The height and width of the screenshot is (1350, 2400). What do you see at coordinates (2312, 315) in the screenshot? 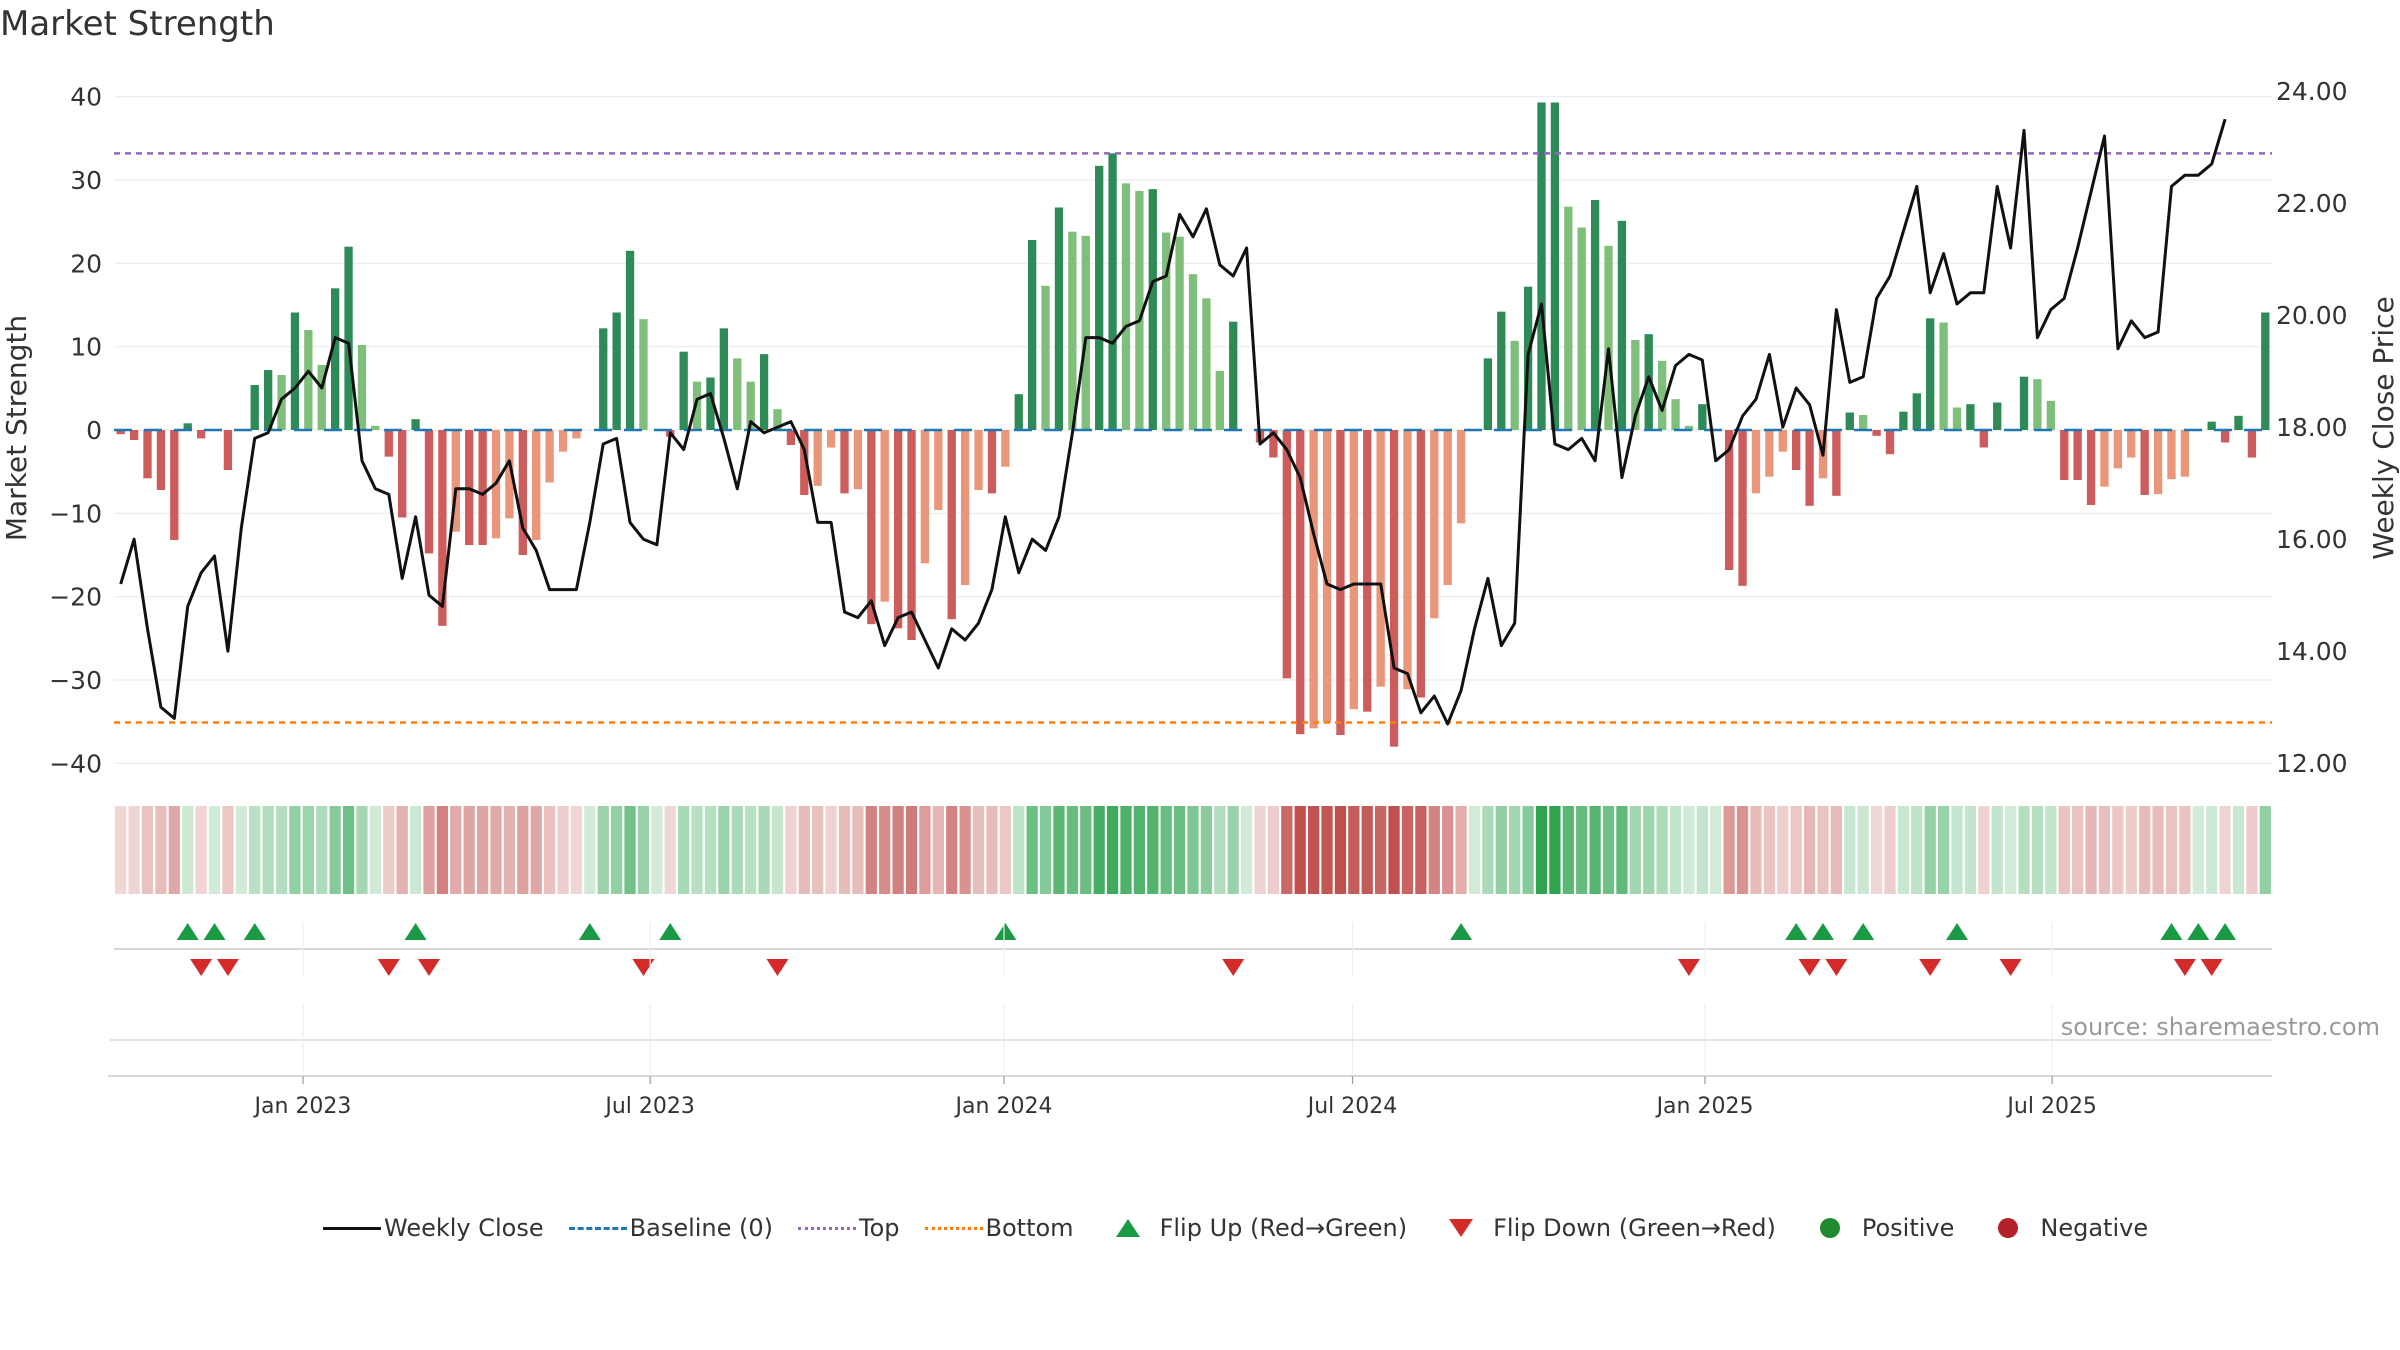
I see `y-tick-label-right: 20.00` at bounding box center [2312, 315].